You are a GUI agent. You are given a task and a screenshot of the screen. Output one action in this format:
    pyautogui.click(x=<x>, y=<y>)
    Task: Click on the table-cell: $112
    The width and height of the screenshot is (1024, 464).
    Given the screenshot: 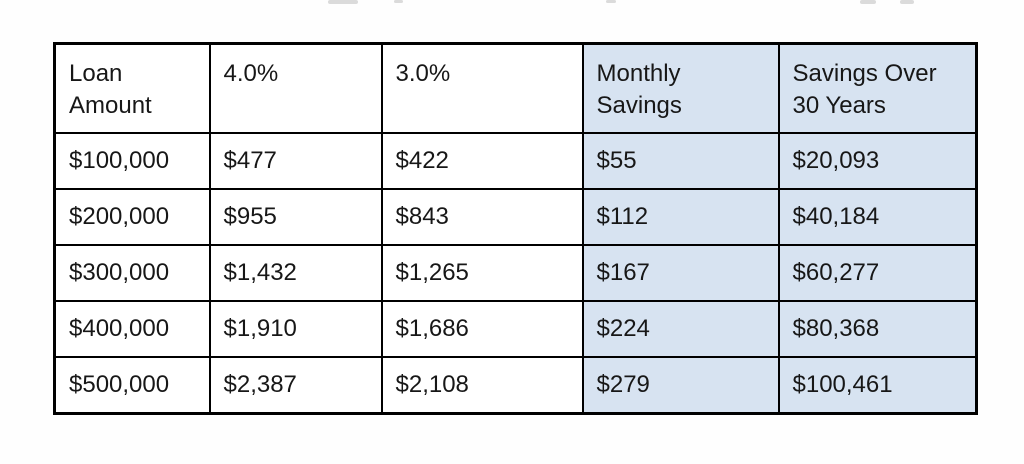 What is the action you would take?
    pyautogui.click(x=680, y=217)
    